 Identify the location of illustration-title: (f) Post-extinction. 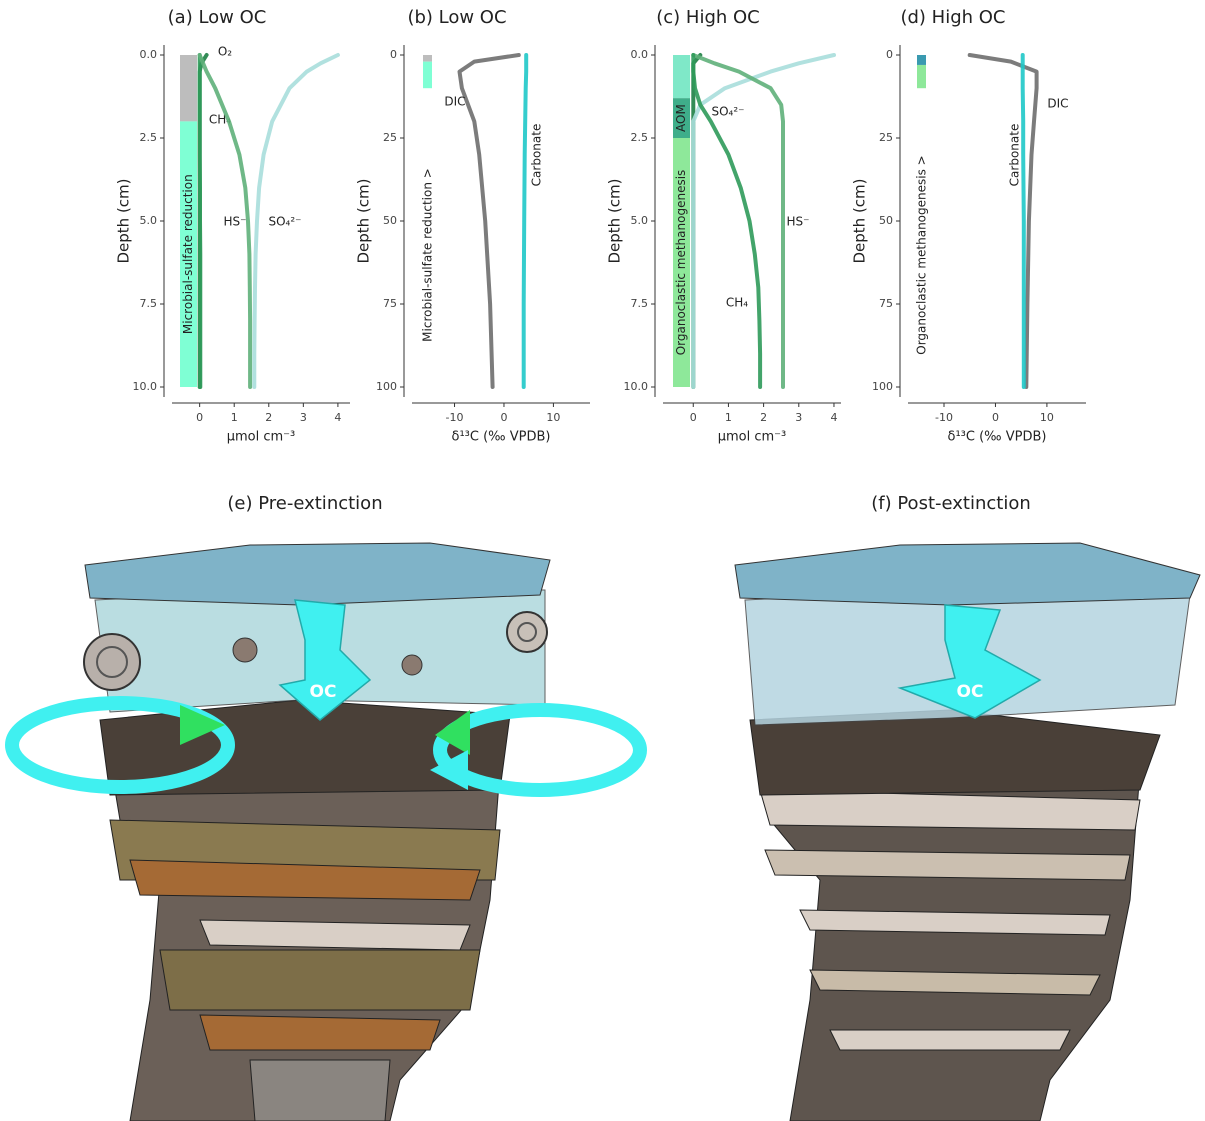
(951, 503).